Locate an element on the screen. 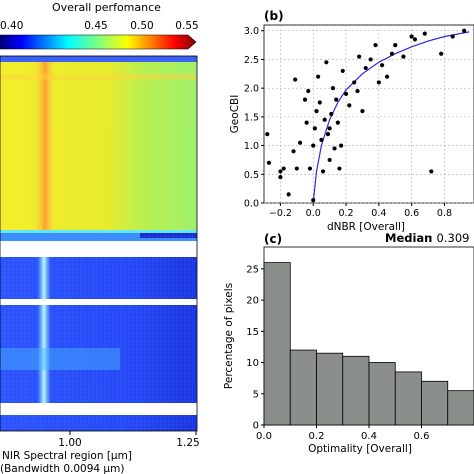 This screenshot has height=474, width=474. panel-c-x-tick-label: 0.6 is located at coordinates (422, 436).